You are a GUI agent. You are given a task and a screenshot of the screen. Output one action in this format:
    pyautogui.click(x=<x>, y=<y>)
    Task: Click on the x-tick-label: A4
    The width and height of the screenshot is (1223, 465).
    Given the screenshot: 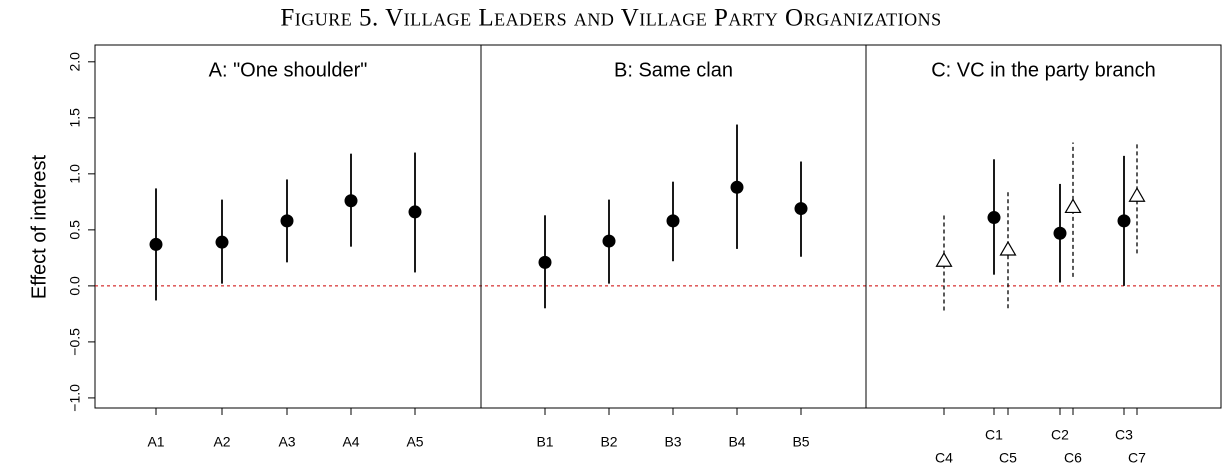 What is the action you would take?
    pyautogui.click(x=350, y=442)
    